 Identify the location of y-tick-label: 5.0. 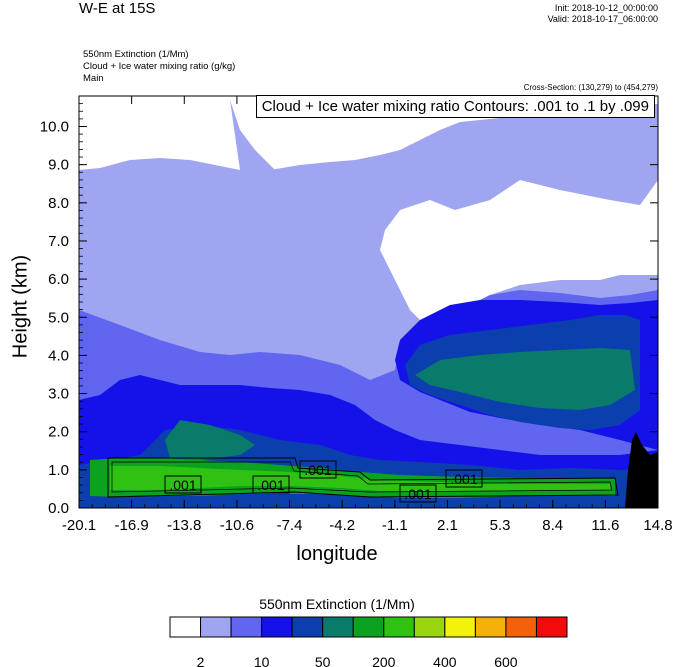
(58, 317).